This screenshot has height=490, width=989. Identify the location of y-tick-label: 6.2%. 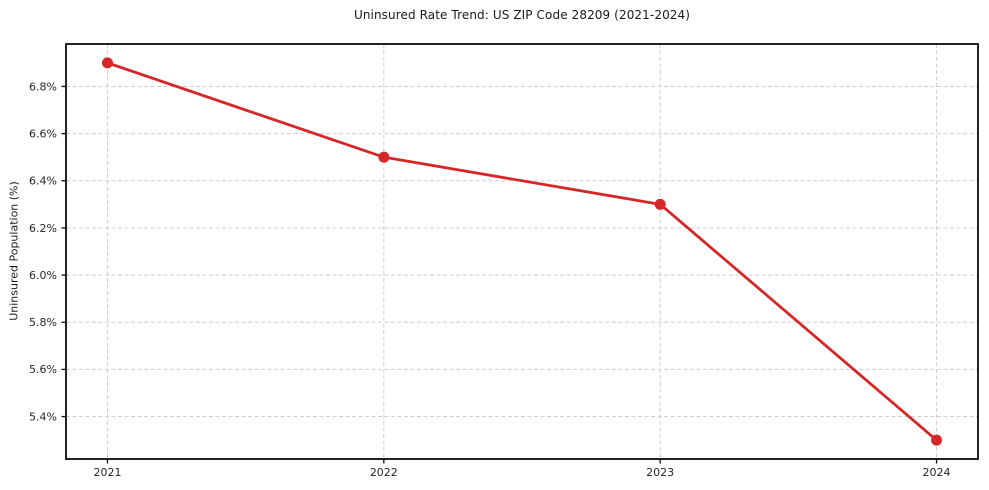
(43, 228).